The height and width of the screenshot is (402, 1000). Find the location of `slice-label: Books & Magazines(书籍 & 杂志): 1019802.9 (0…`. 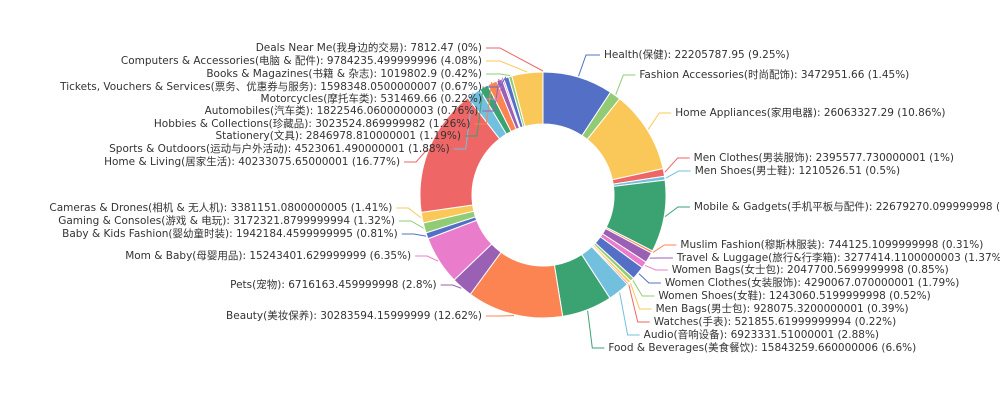

slice-label: Books & Magazines(书籍 & 杂志): 1019802.9 (0… is located at coordinates (344, 73).